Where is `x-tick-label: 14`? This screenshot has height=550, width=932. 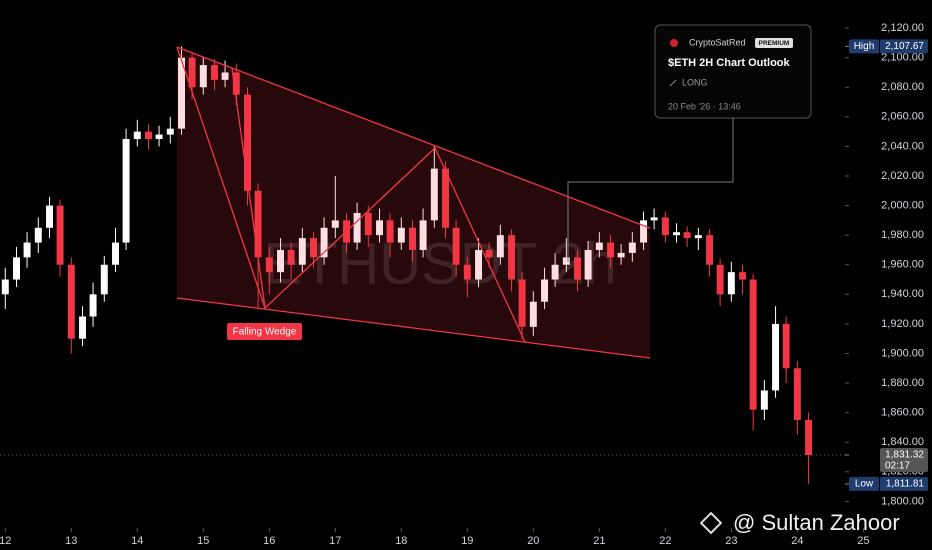 x-tick-label: 14 is located at coordinates (137, 541).